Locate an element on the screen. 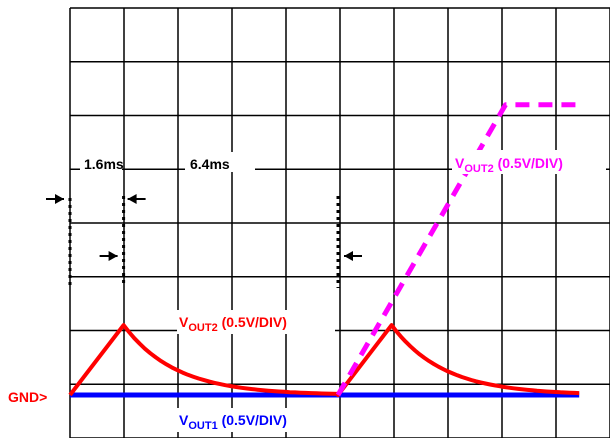 The height and width of the screenshot is (438, 610). timing-markers is located at coordinates (204, 241).